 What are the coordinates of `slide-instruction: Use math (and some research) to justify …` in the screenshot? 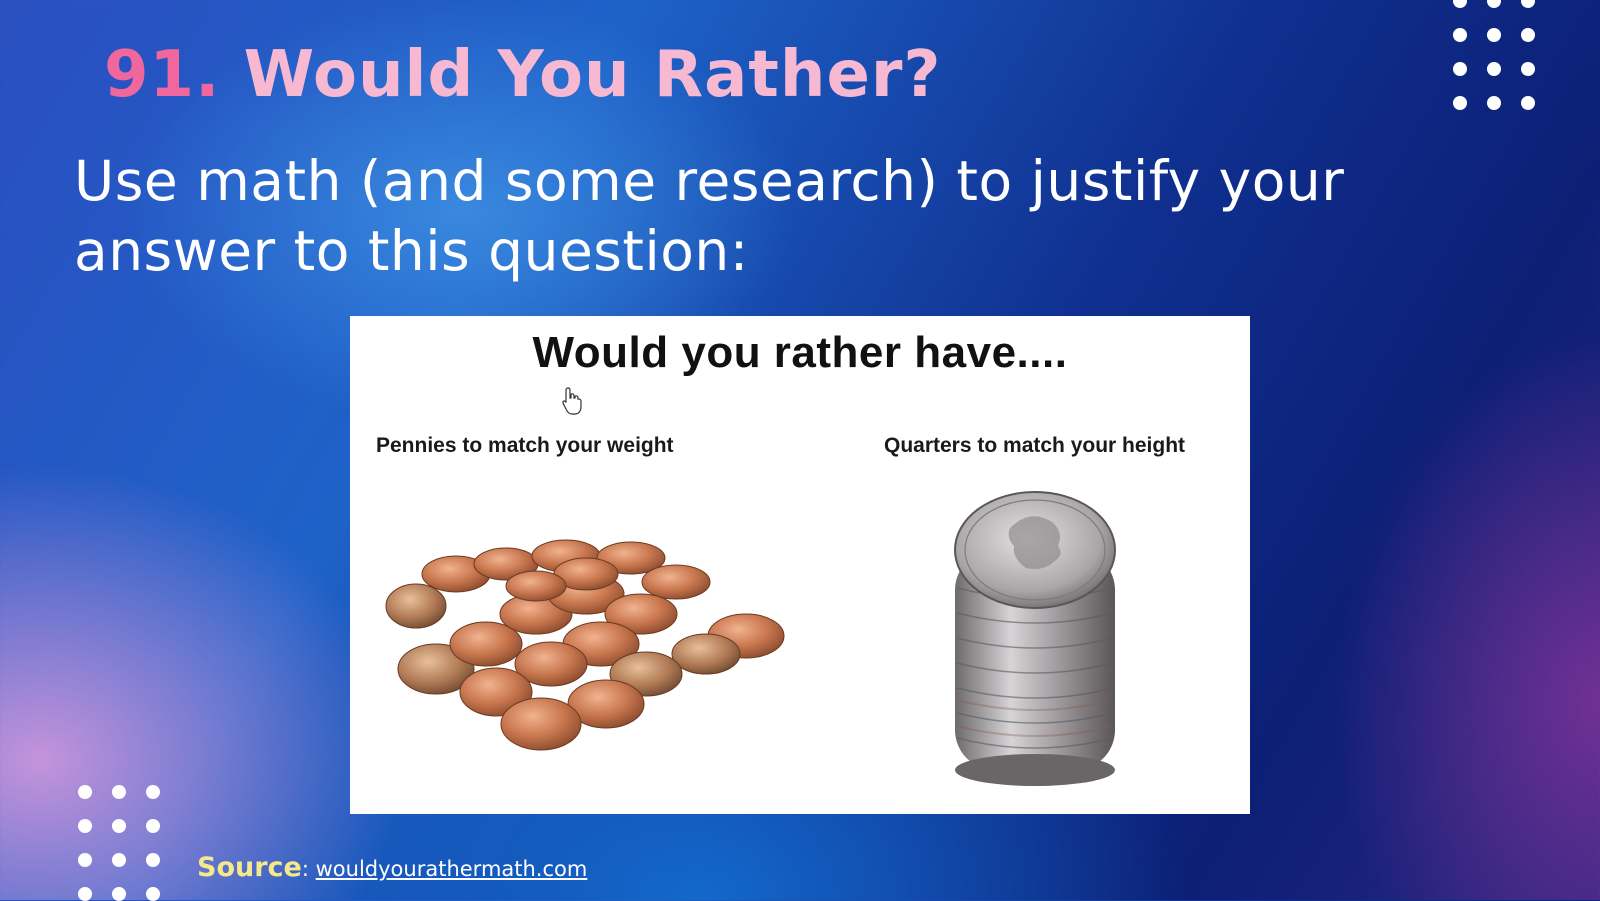 It's located at (709, 216).